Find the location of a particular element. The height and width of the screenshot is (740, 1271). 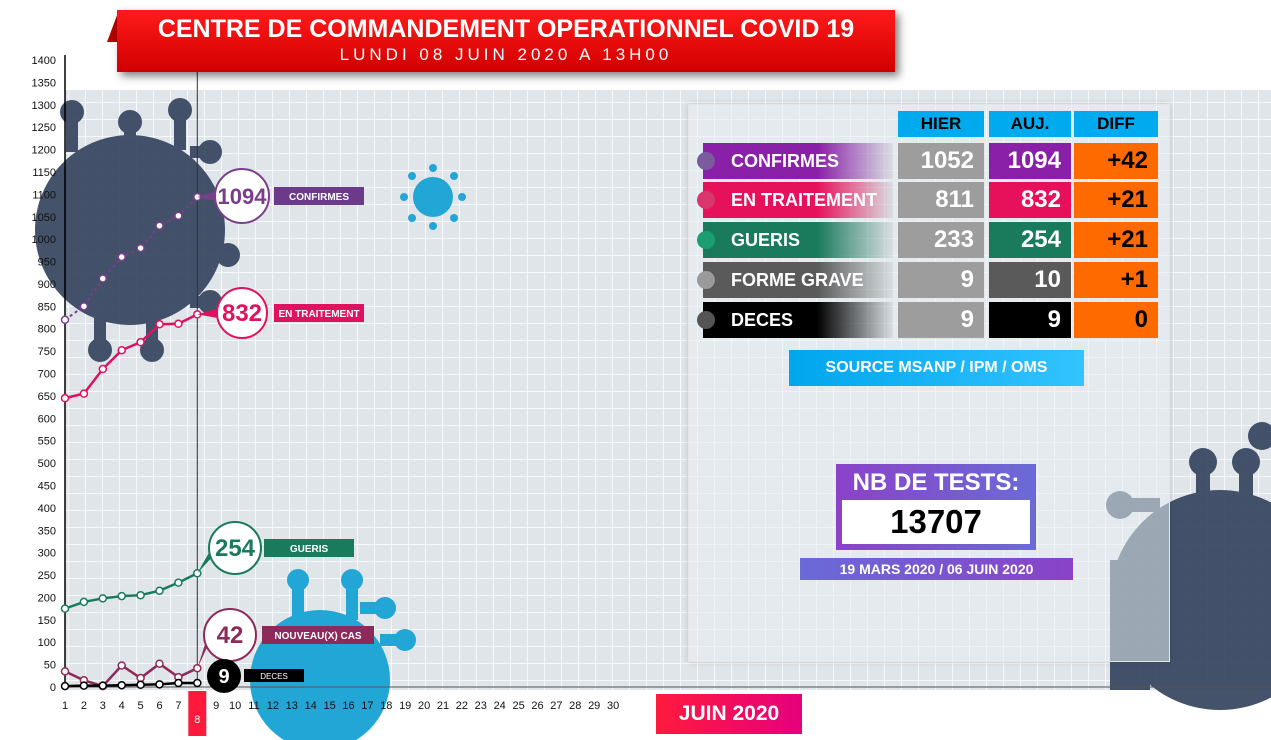

tests-box: NB DE TESTS: 13707 is located at coordinates (936, 507).